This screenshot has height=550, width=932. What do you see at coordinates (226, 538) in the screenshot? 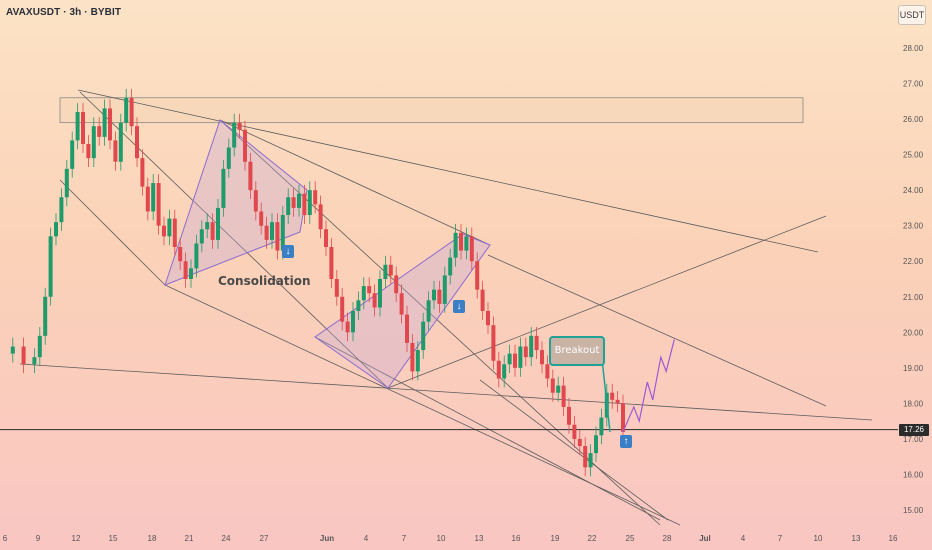
I see `x-tick-label: 24` at bounding box center [226, 538].